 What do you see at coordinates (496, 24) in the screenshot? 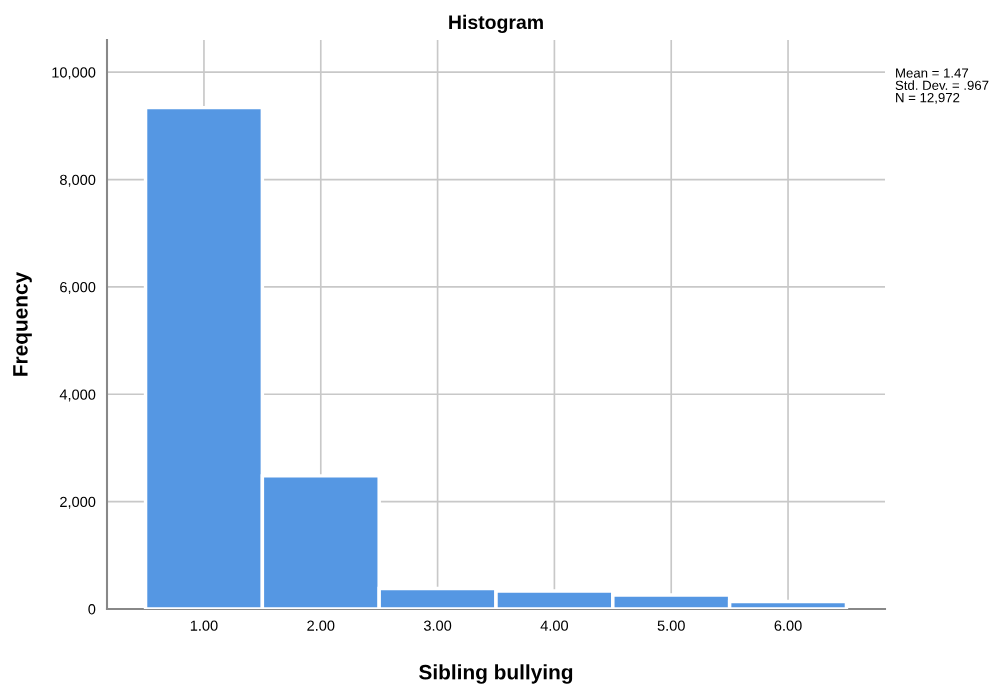
I see `chart-title: Histogram` at bounding box center [496, 24].